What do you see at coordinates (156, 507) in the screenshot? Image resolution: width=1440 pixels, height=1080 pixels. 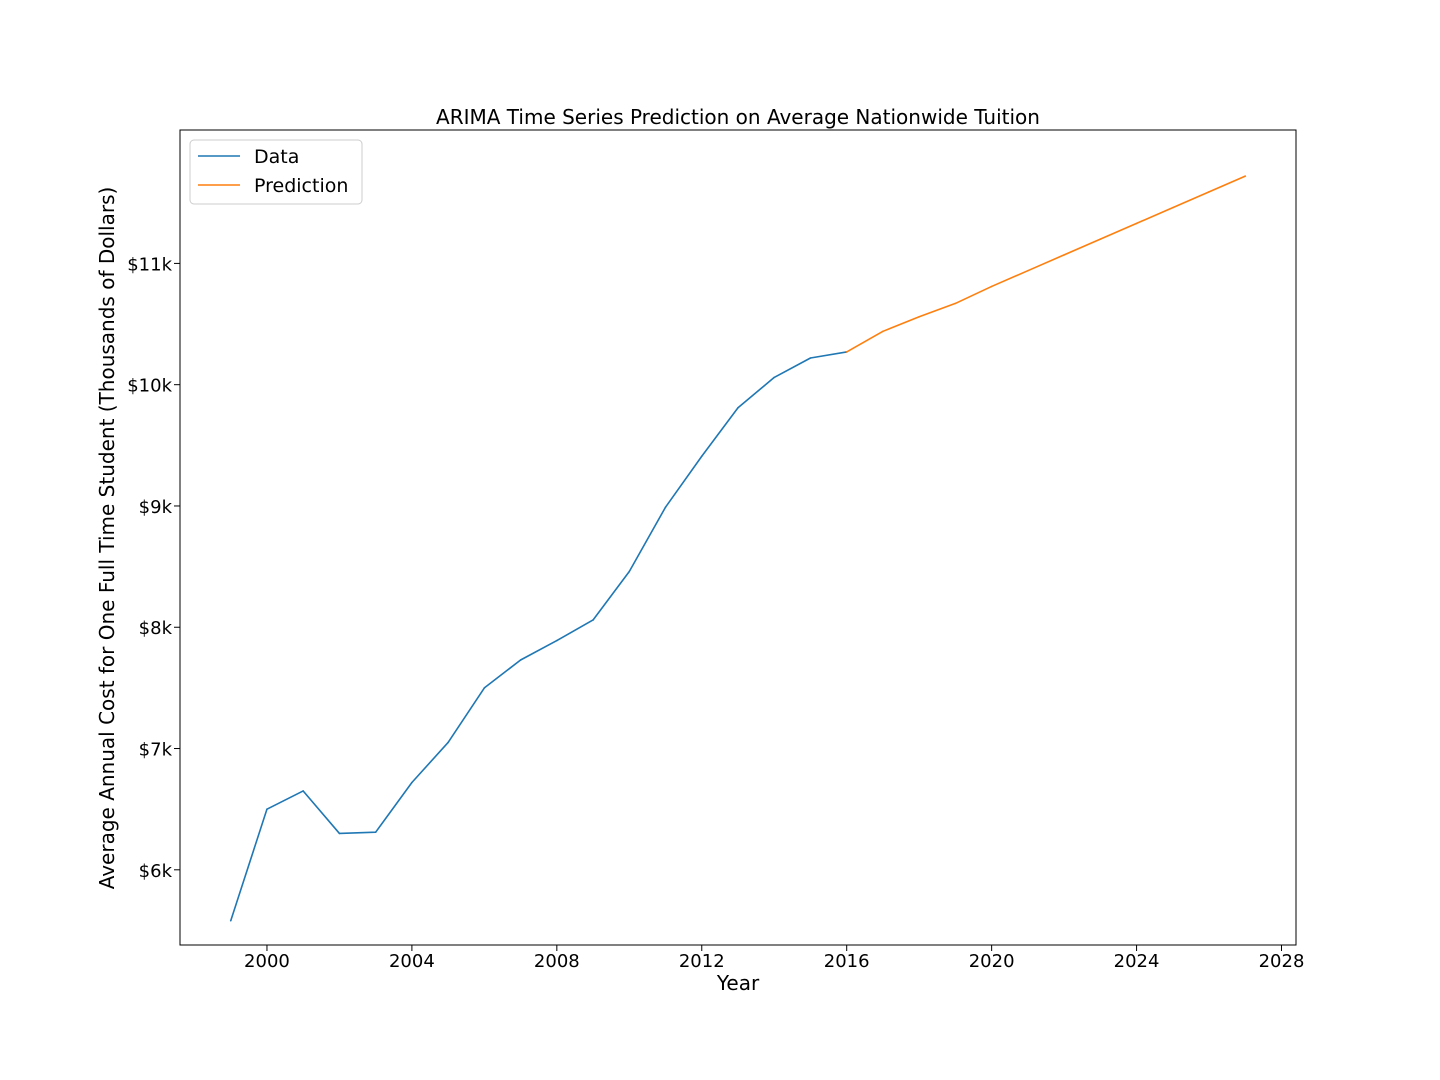 I see `y-tick-label: $9k` at bounding box center [156, 507].